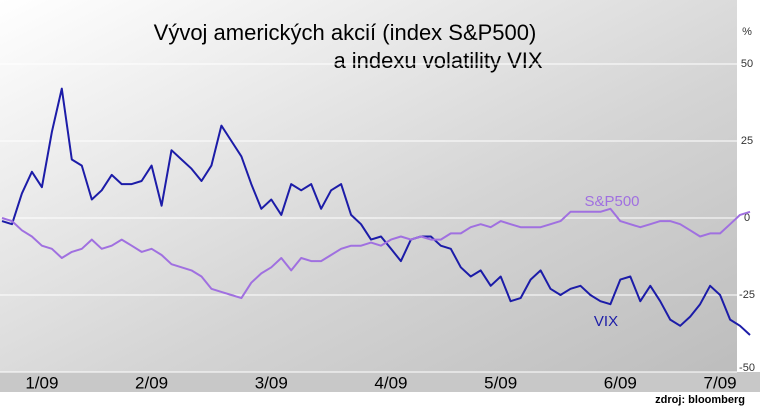 The height and width of the screenshot is (409, 760). I want to click on x-tick-label: 5/09, so click(500, 382).